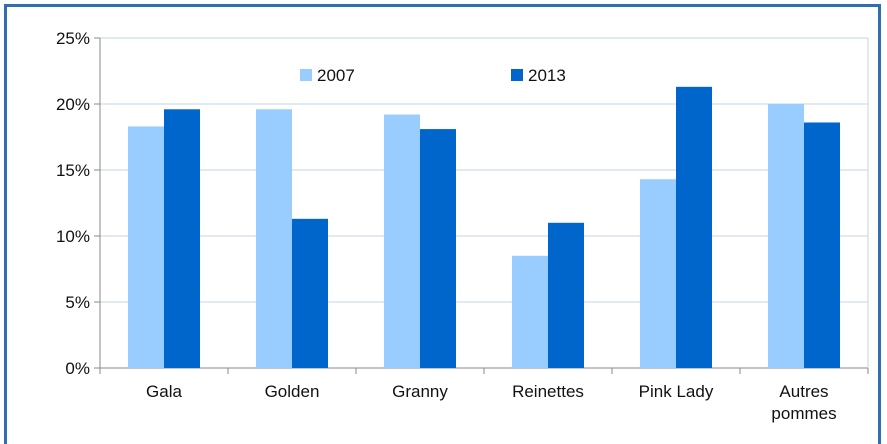 This screenshot has height=444, width=887. Describe the element at coordinates (73, 38) in the screenshot. I see `y-tick-label: 25%` at that location.